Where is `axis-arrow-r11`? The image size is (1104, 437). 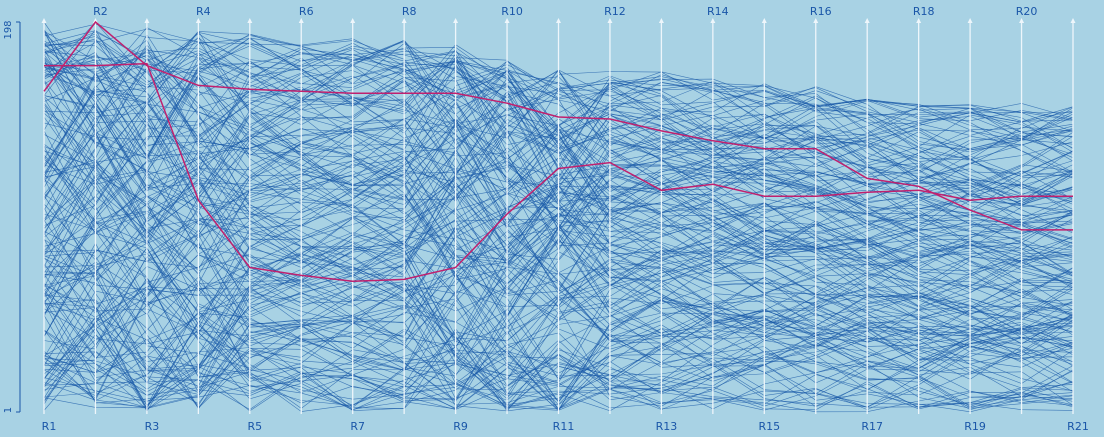
axis-arrow-r11 is located at coordinates (558, 20).